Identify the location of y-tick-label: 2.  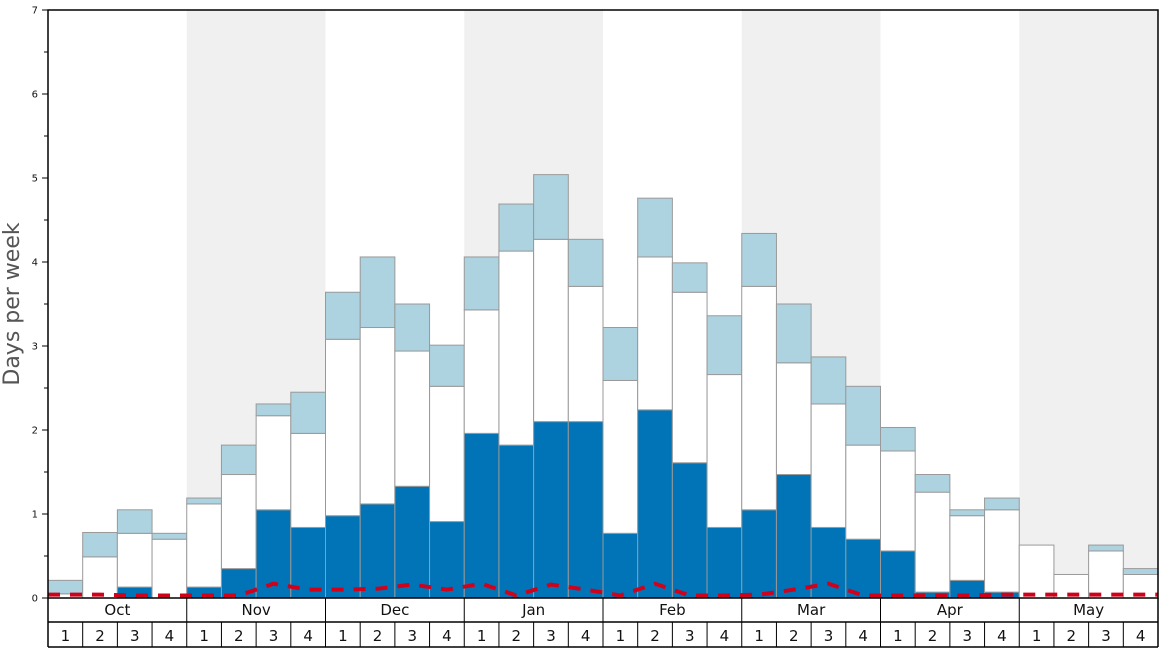
(35, 431).